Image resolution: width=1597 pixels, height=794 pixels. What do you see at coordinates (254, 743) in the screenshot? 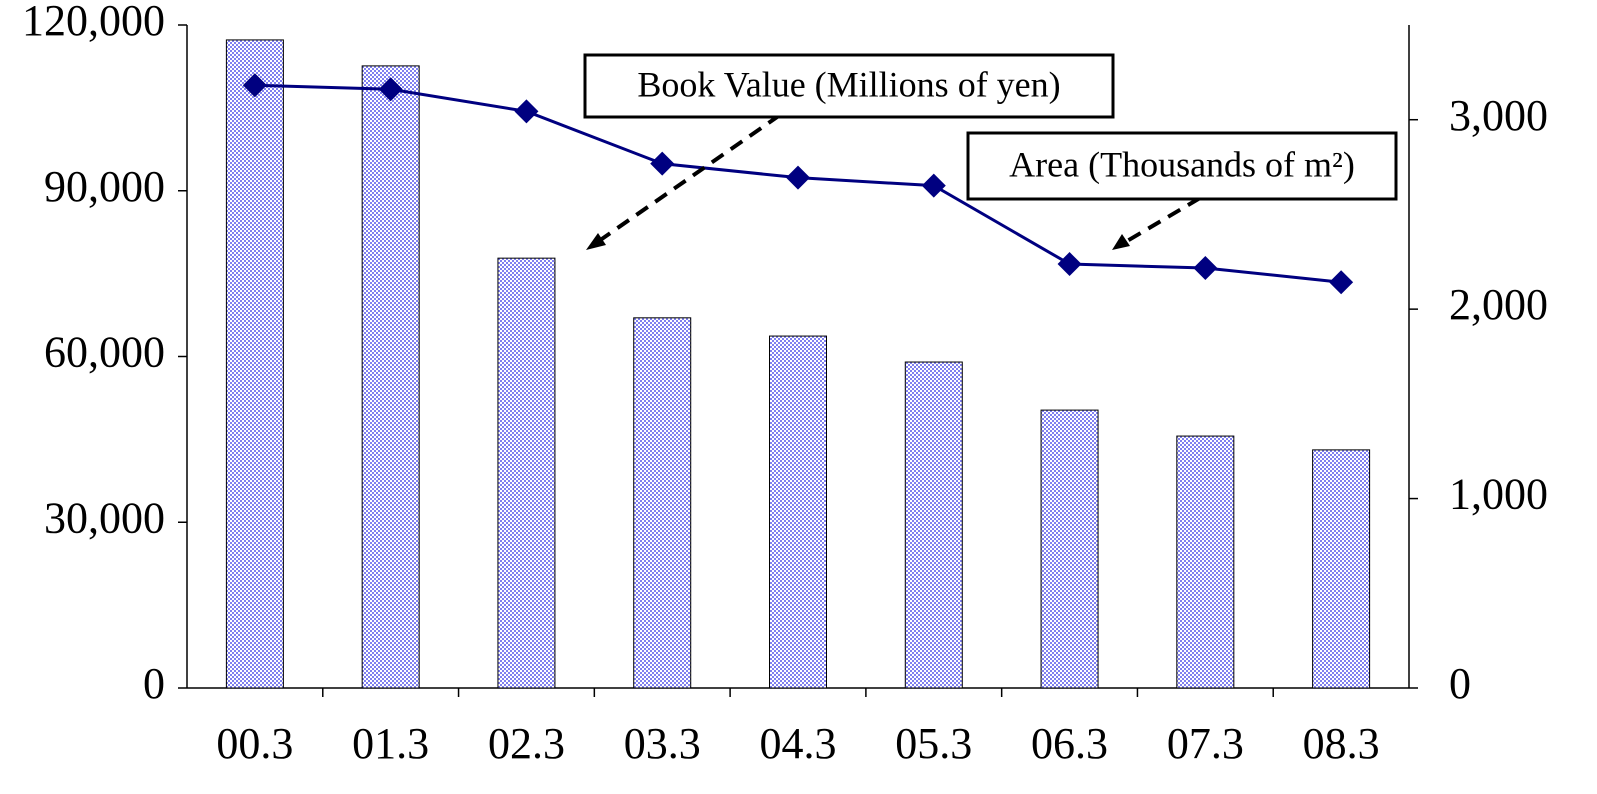
I see `x-tick-label: 00.3` at bounding box center [254, 743].